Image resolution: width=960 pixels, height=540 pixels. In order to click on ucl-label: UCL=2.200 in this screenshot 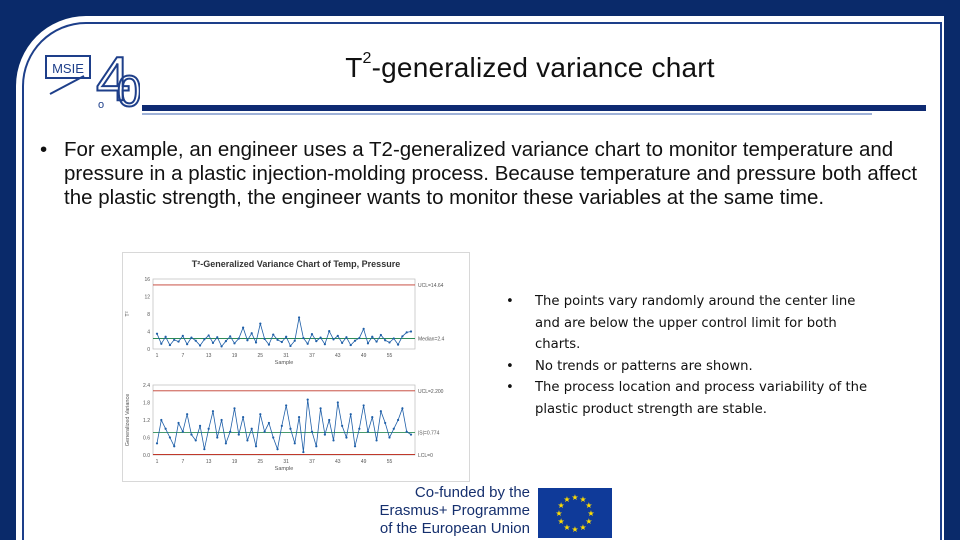, I will do `click(431, 392)`.